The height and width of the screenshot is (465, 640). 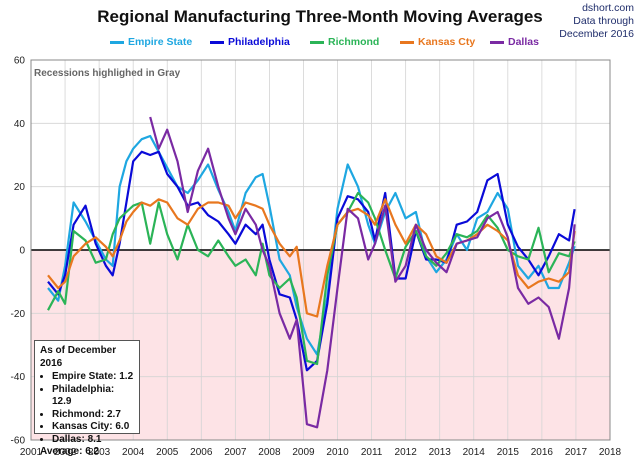 What do you see at coordinates (235, 452) in the screenshot?
I see `x-tick-label: 2007` at bounding box center [235, 452].